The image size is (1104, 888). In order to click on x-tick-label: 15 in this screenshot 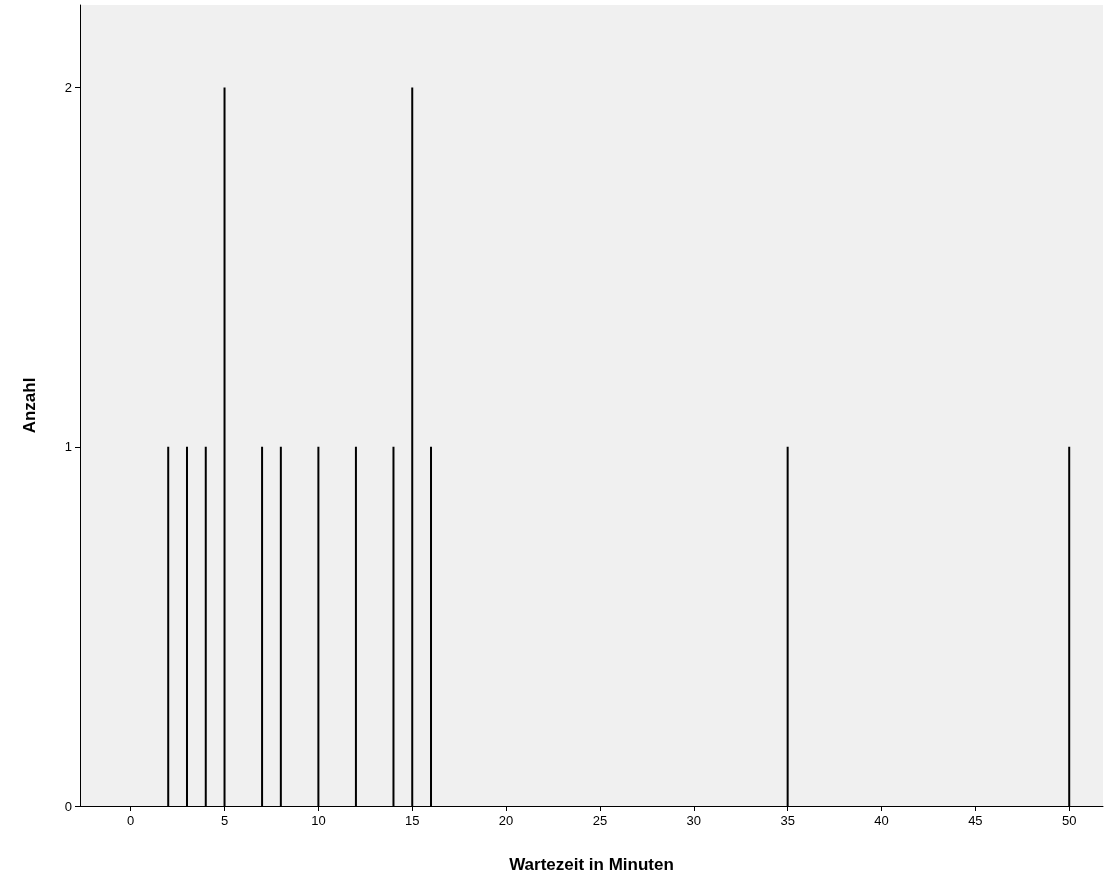, I will do `click(412, 820)`.